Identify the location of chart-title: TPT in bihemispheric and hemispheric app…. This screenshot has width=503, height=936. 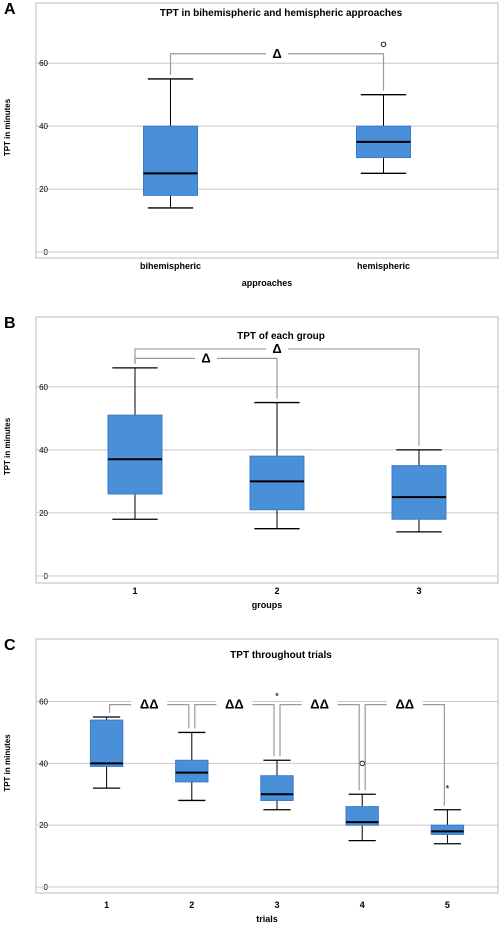
(281, 13).